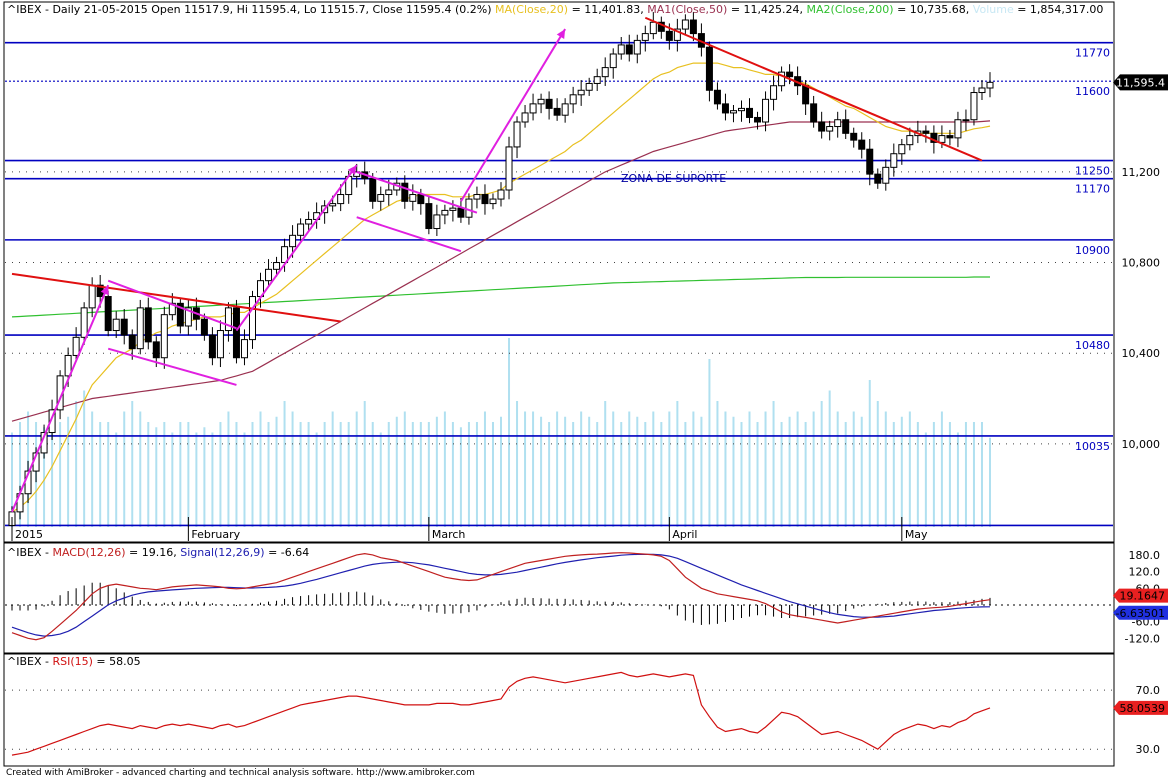 This screenshot has width=1171, height=781. What do you see at coordinates (586, 713) in the screenshot?
I see `rsi-panel: 70.0 30.0 58.0539` at bounding box center [586, 713].